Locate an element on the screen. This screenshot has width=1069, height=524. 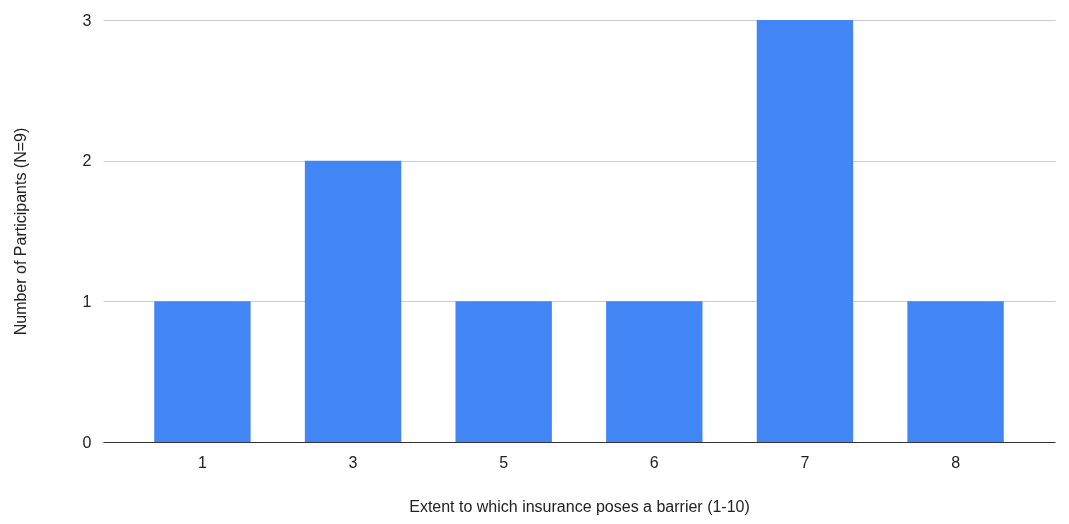
x-tick-label: 5 is located at coordinates (504, 462).